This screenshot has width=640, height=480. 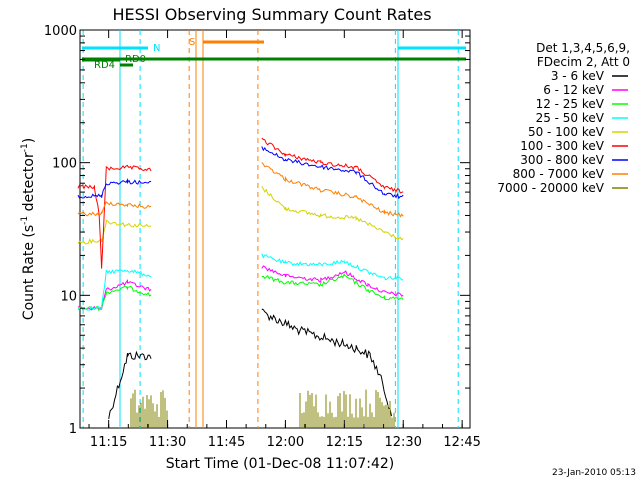 I want to click on series-1-post, so click(x=332, y=281).